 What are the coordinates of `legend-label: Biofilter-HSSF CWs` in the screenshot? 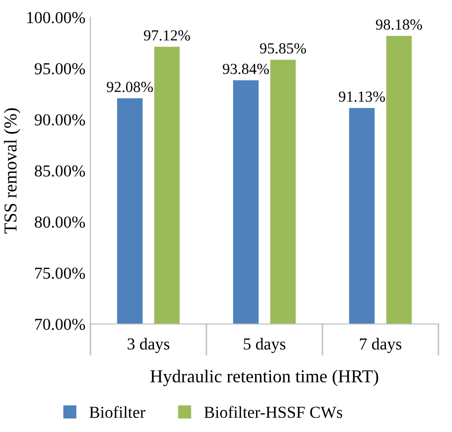 It's located at (273, 412).